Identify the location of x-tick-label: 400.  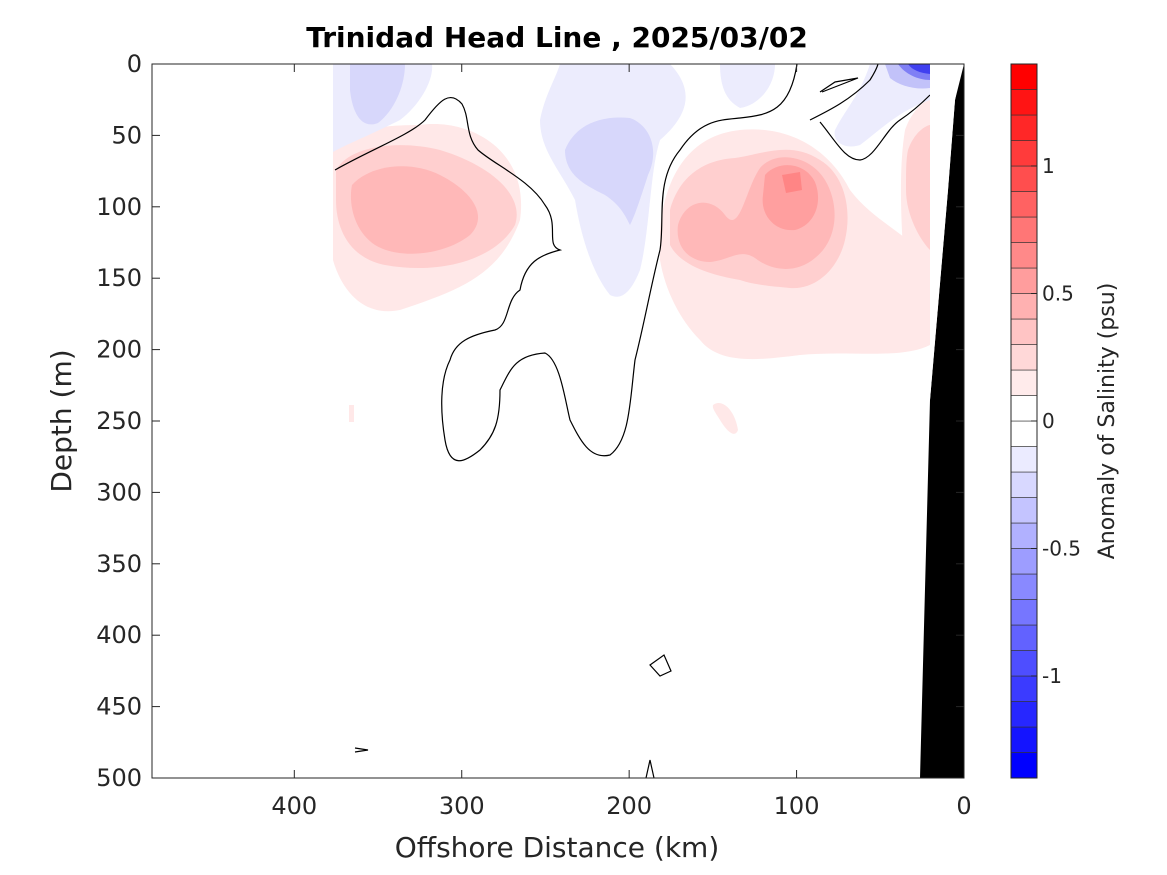
(294, 806).